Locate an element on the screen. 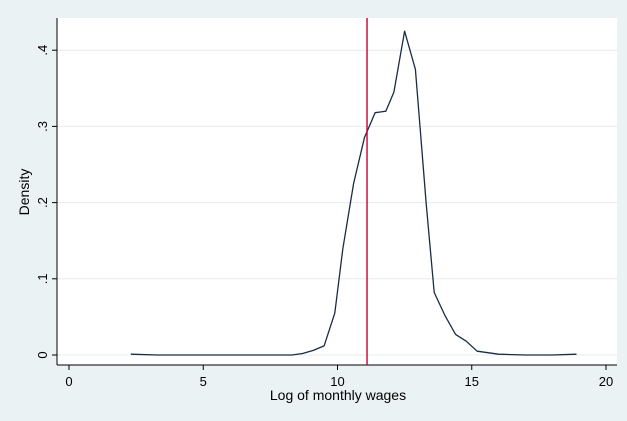 This screenshot has height=421, width=627. y-tick-label: .3 is located at coordinates (42, 126).